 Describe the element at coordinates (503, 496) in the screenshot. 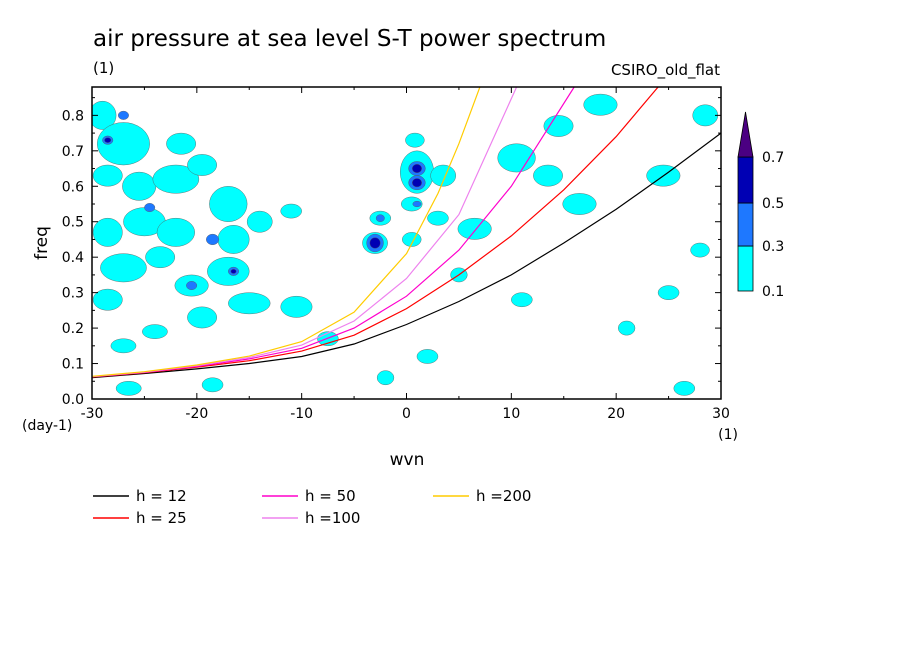

I see `legend-label-4: h =200` at that location.